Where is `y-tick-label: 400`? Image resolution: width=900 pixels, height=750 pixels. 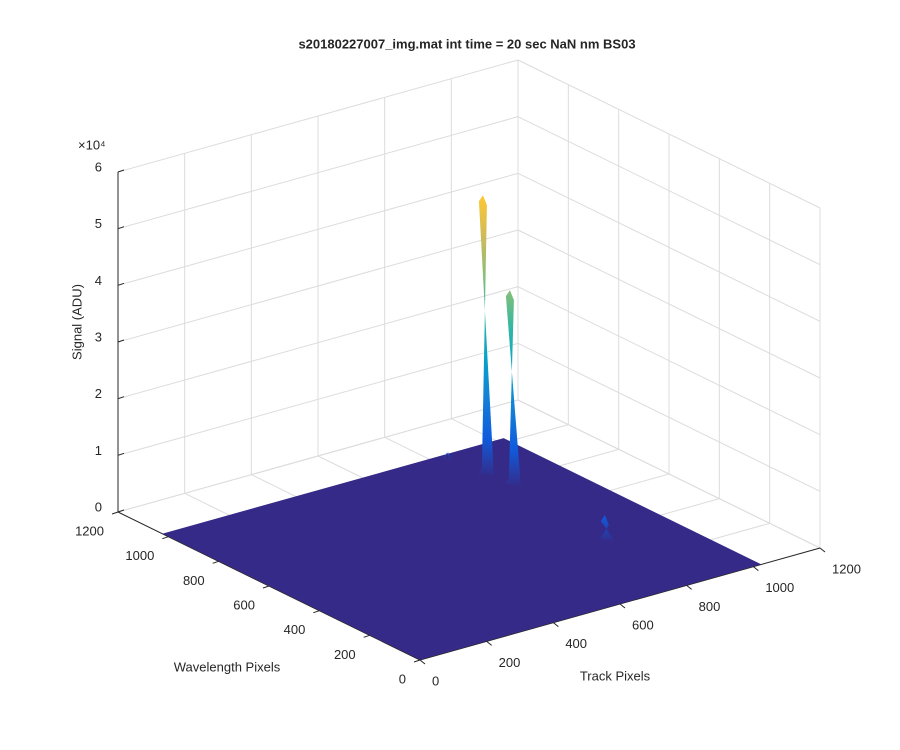 y-tick-label: 400 is located at coordinates (295, 629).